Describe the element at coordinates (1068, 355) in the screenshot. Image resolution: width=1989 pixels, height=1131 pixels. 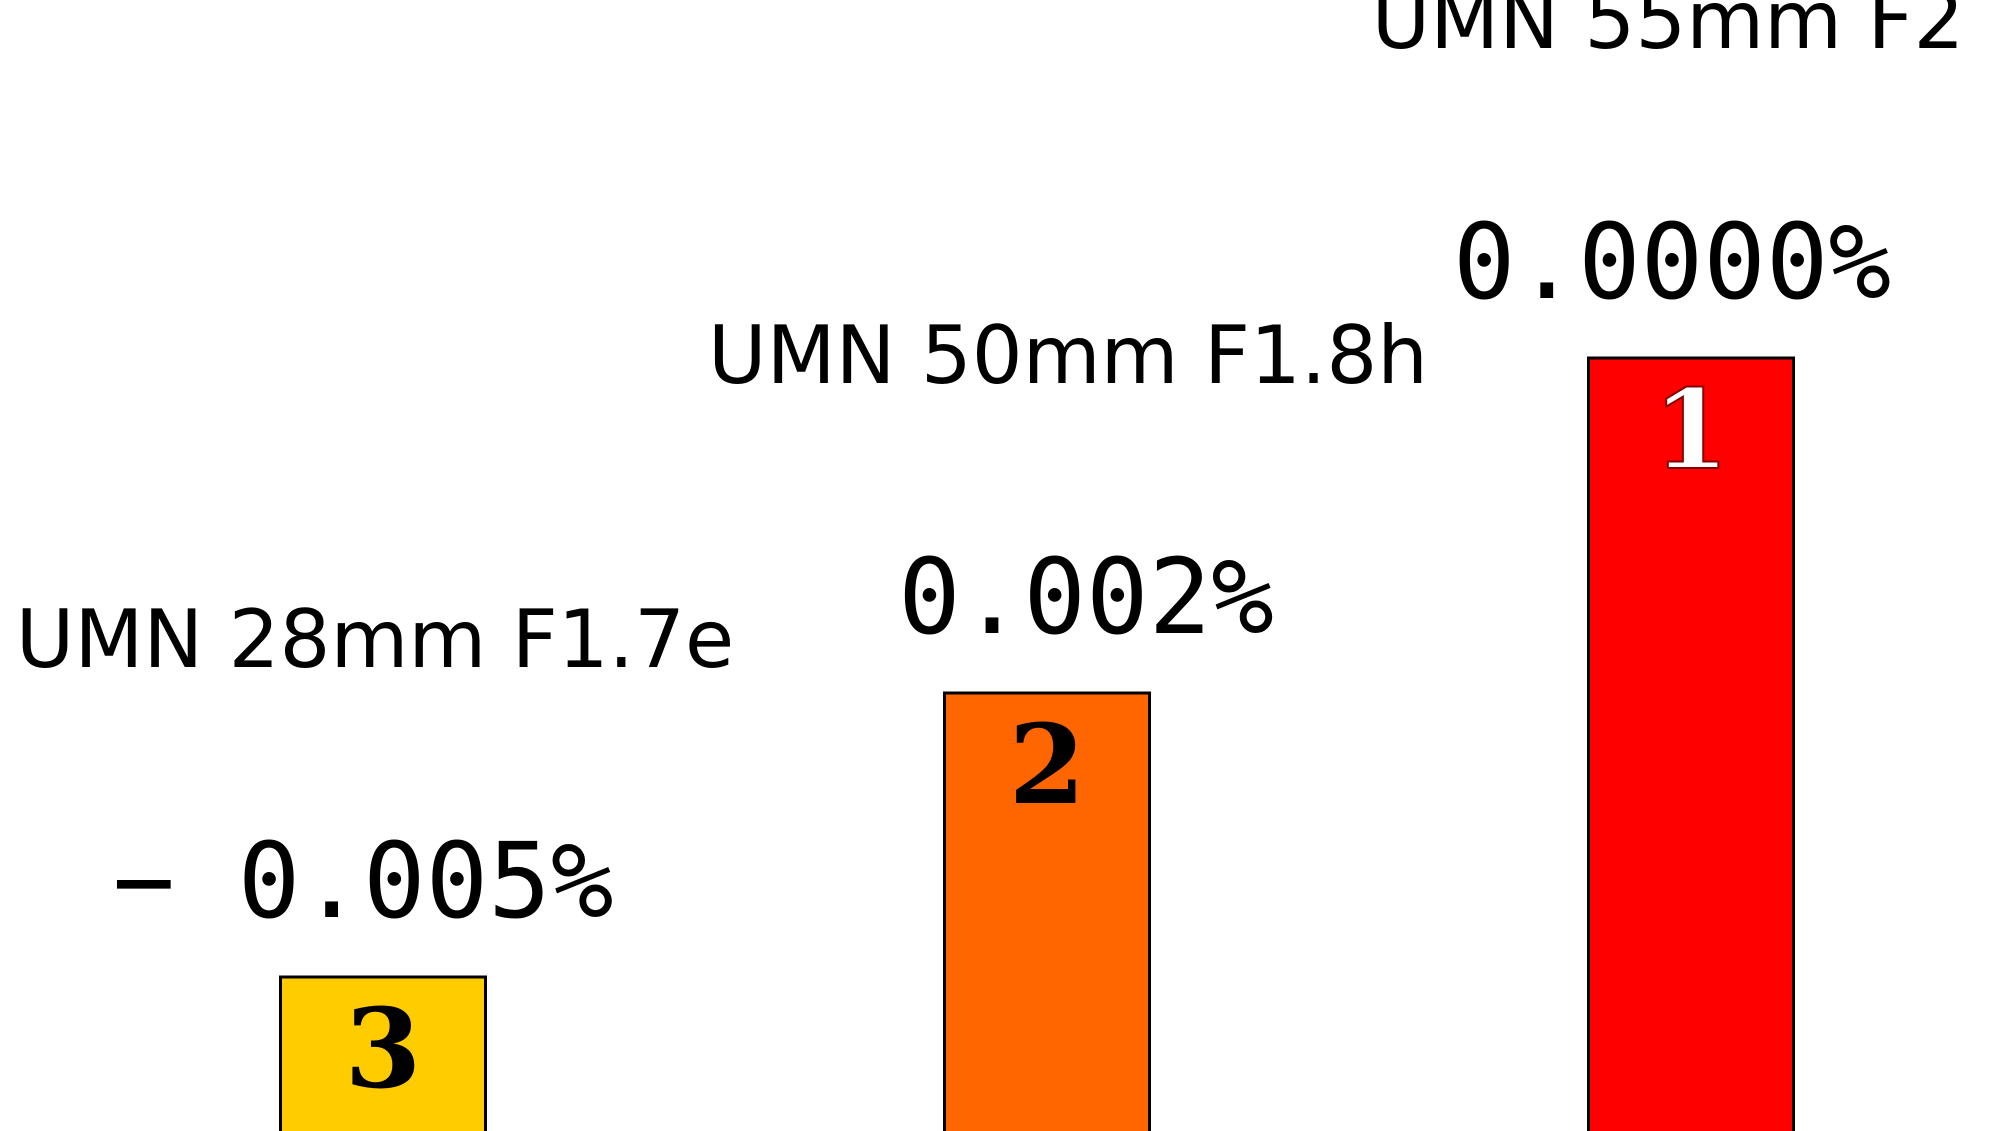
I see `category-label: UMN 50mm F1.8h` at that location.